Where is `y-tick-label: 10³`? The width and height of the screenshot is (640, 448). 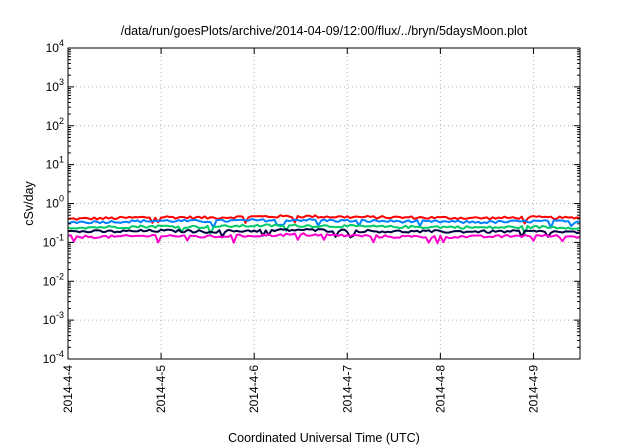
y-tick-label: 10³ is located at coordinates (55, 85).